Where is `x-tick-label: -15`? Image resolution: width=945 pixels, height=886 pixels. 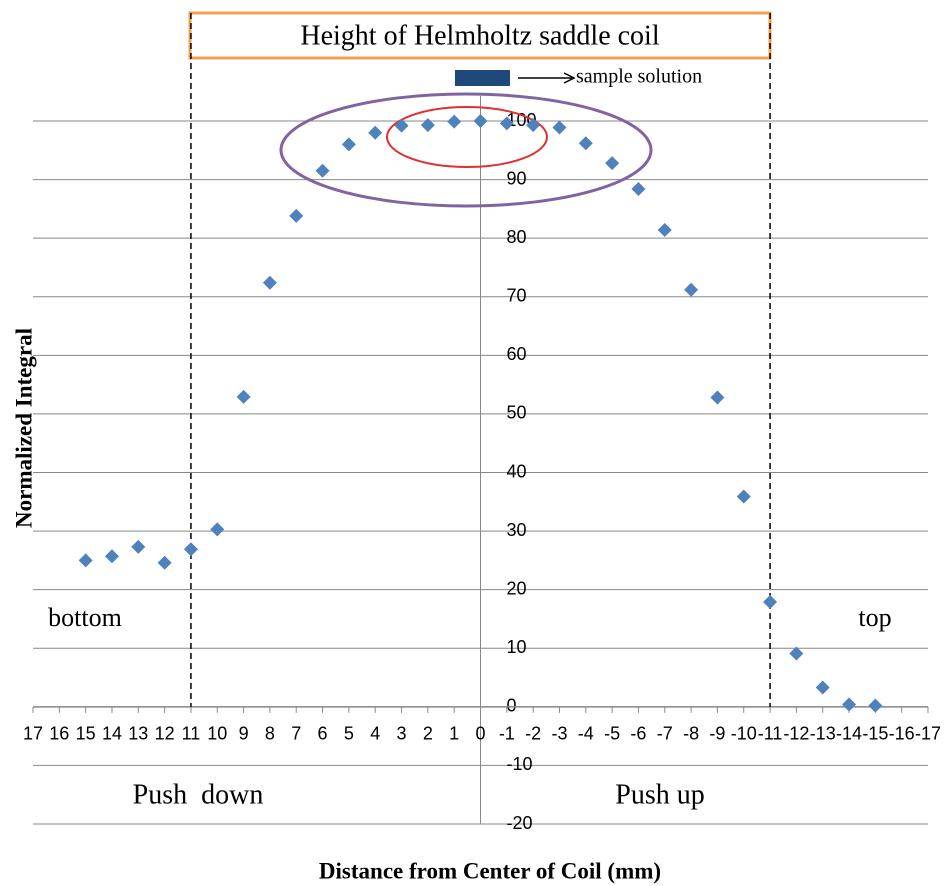 x-tick-label: -15 is located at coordinates (875, 734).